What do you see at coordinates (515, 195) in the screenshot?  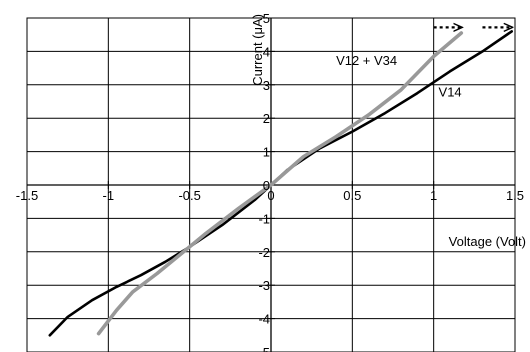 I see `x-tick-label: 1.5` at bounding box center [515, 195].